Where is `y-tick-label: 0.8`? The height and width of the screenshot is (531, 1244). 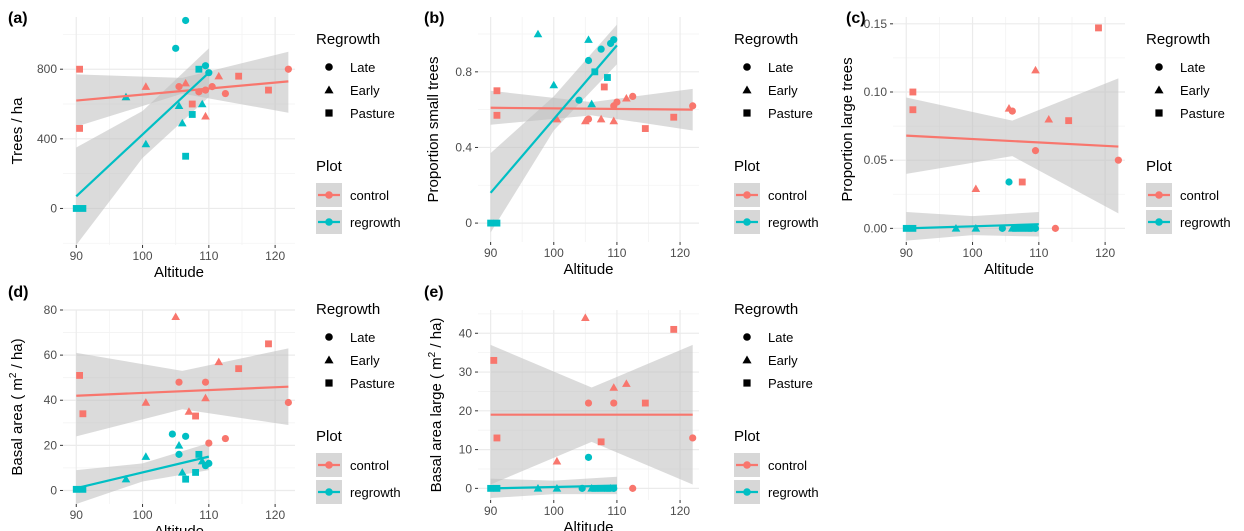
y-tick-label: 0.8 is located at coordinates (463, 72).